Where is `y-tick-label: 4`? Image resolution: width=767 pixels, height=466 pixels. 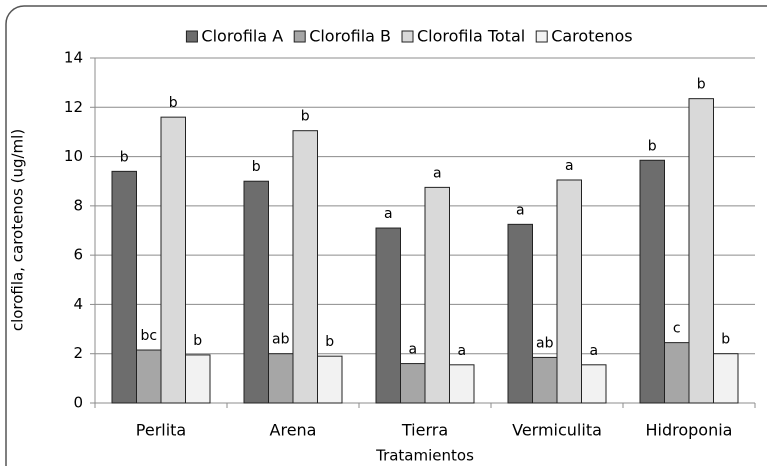 y-tick-label: 4 is located at coordinates (78, 304).